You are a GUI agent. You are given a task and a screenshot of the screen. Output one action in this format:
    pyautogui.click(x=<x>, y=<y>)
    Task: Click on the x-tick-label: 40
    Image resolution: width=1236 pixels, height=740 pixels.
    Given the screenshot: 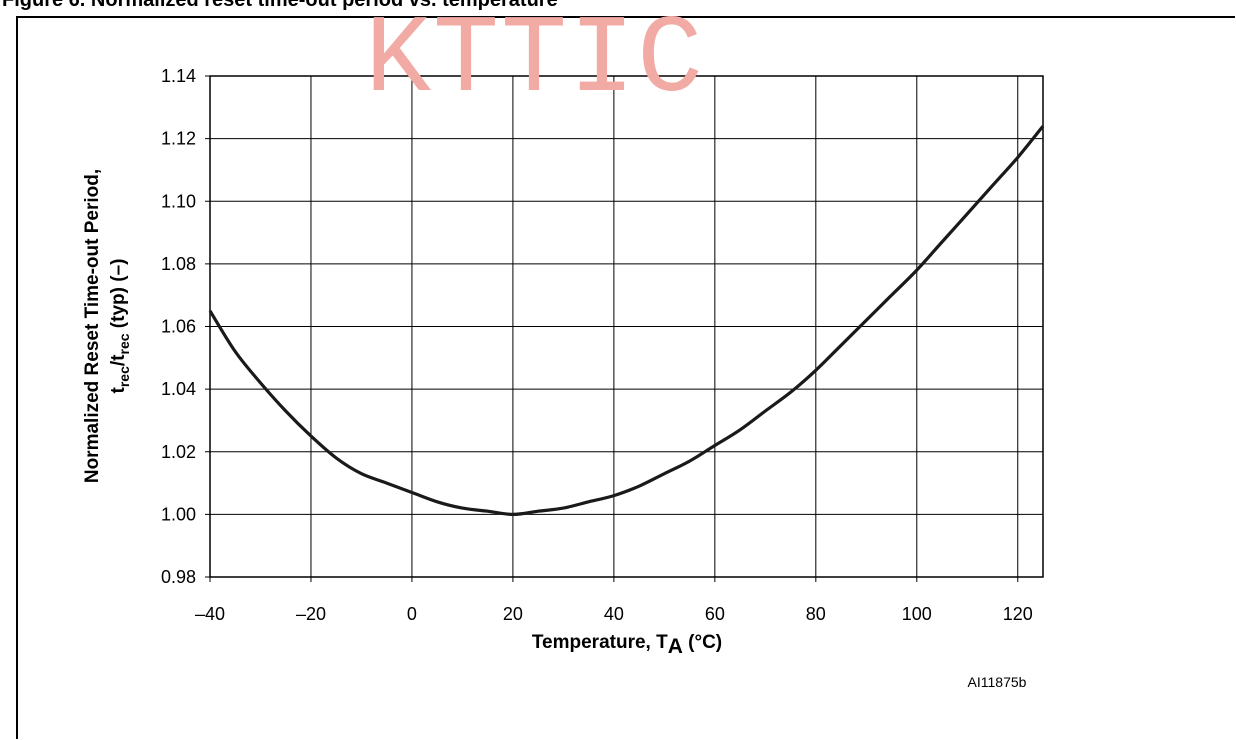 What is the action you would take?
    pyautogui.click(x=614, y=614)
    